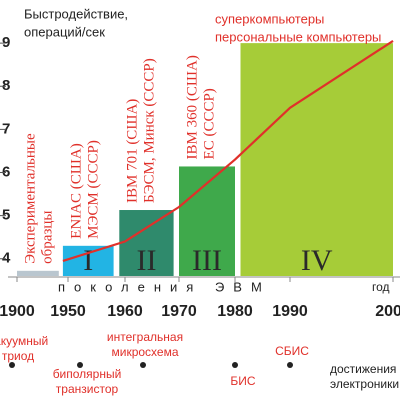 This screenshot has height=400, width=400. What do you see at coordinates (17, 311) in the screenshot?
I see `x-tick-label: 1900` at bounding box center [17, 311].